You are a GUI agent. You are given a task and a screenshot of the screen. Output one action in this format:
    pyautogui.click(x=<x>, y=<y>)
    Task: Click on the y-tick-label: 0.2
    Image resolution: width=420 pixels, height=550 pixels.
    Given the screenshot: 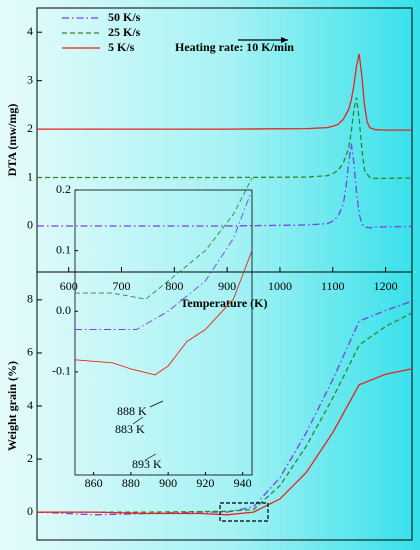 What is the action you would take?
    pyautogui.click(x=63, y=189)
    